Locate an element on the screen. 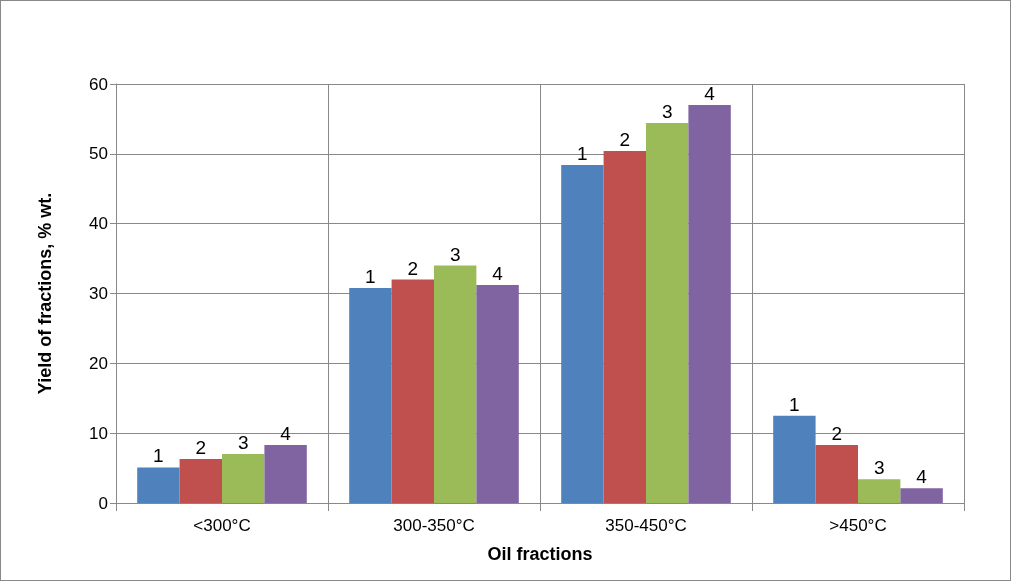 The height and width of the screenshot is (581, 1011). y-tick-label: 0 is located at coordinates (103, 503).